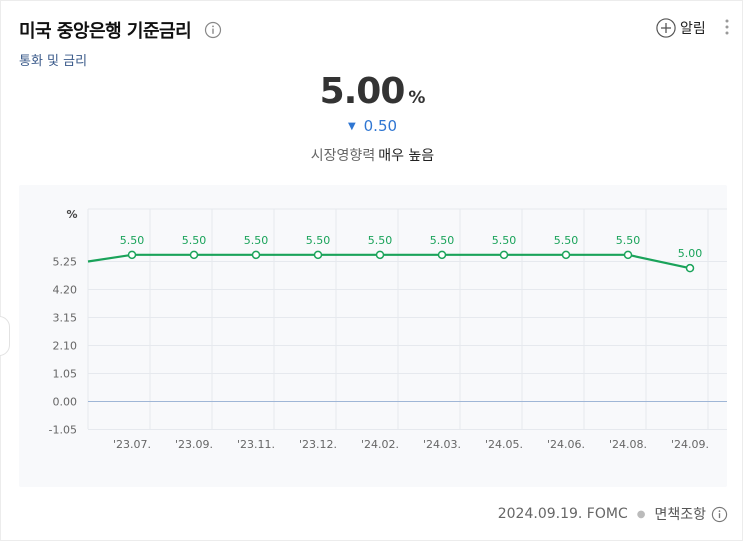 Image resolution: width=743 pixels, height=541 pixels. What do you see at coordinates (53, 61) in the screenshot?
I see `category-link: 통화 및 금리` at bounding box center [53, 61].